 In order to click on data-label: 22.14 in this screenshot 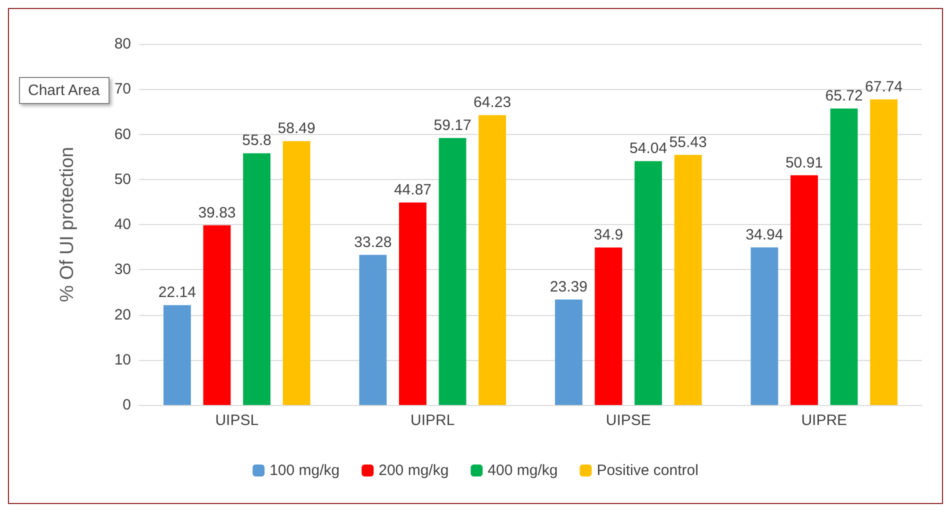, I will do `click(177, 293)`.